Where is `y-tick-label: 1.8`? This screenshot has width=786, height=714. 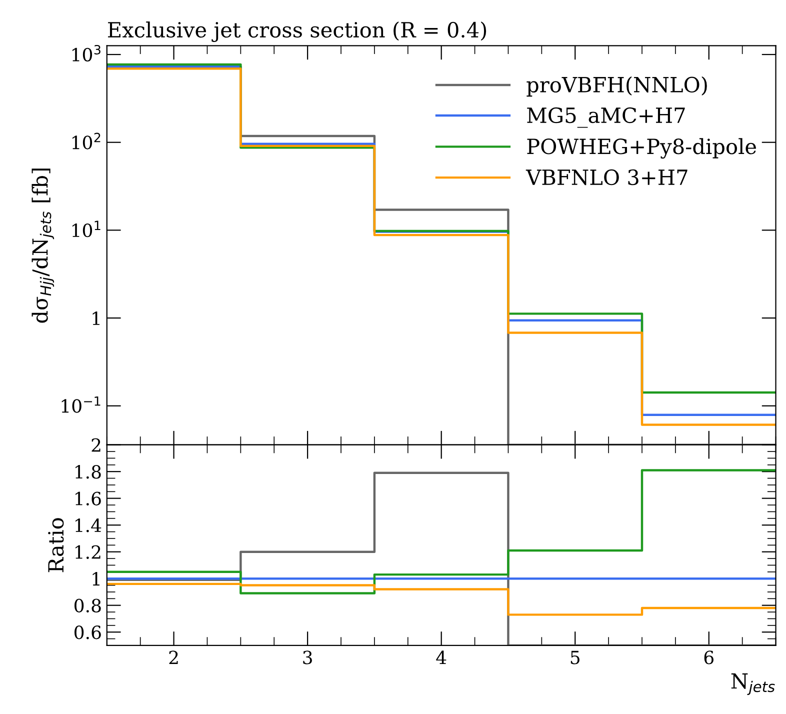
y-tick-label: 1.8 is located at coordinates (88, 472).